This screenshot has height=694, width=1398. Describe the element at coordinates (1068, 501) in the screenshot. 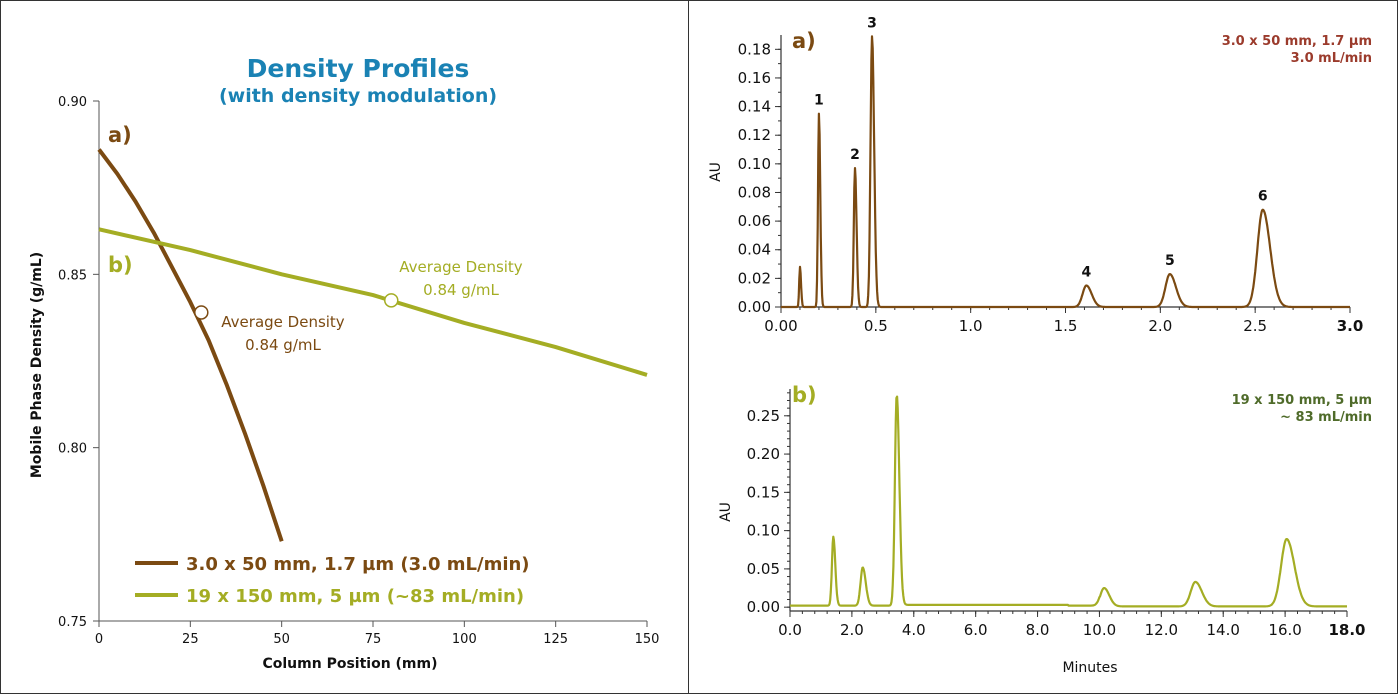

I see `chrom-b-trace` at that location.